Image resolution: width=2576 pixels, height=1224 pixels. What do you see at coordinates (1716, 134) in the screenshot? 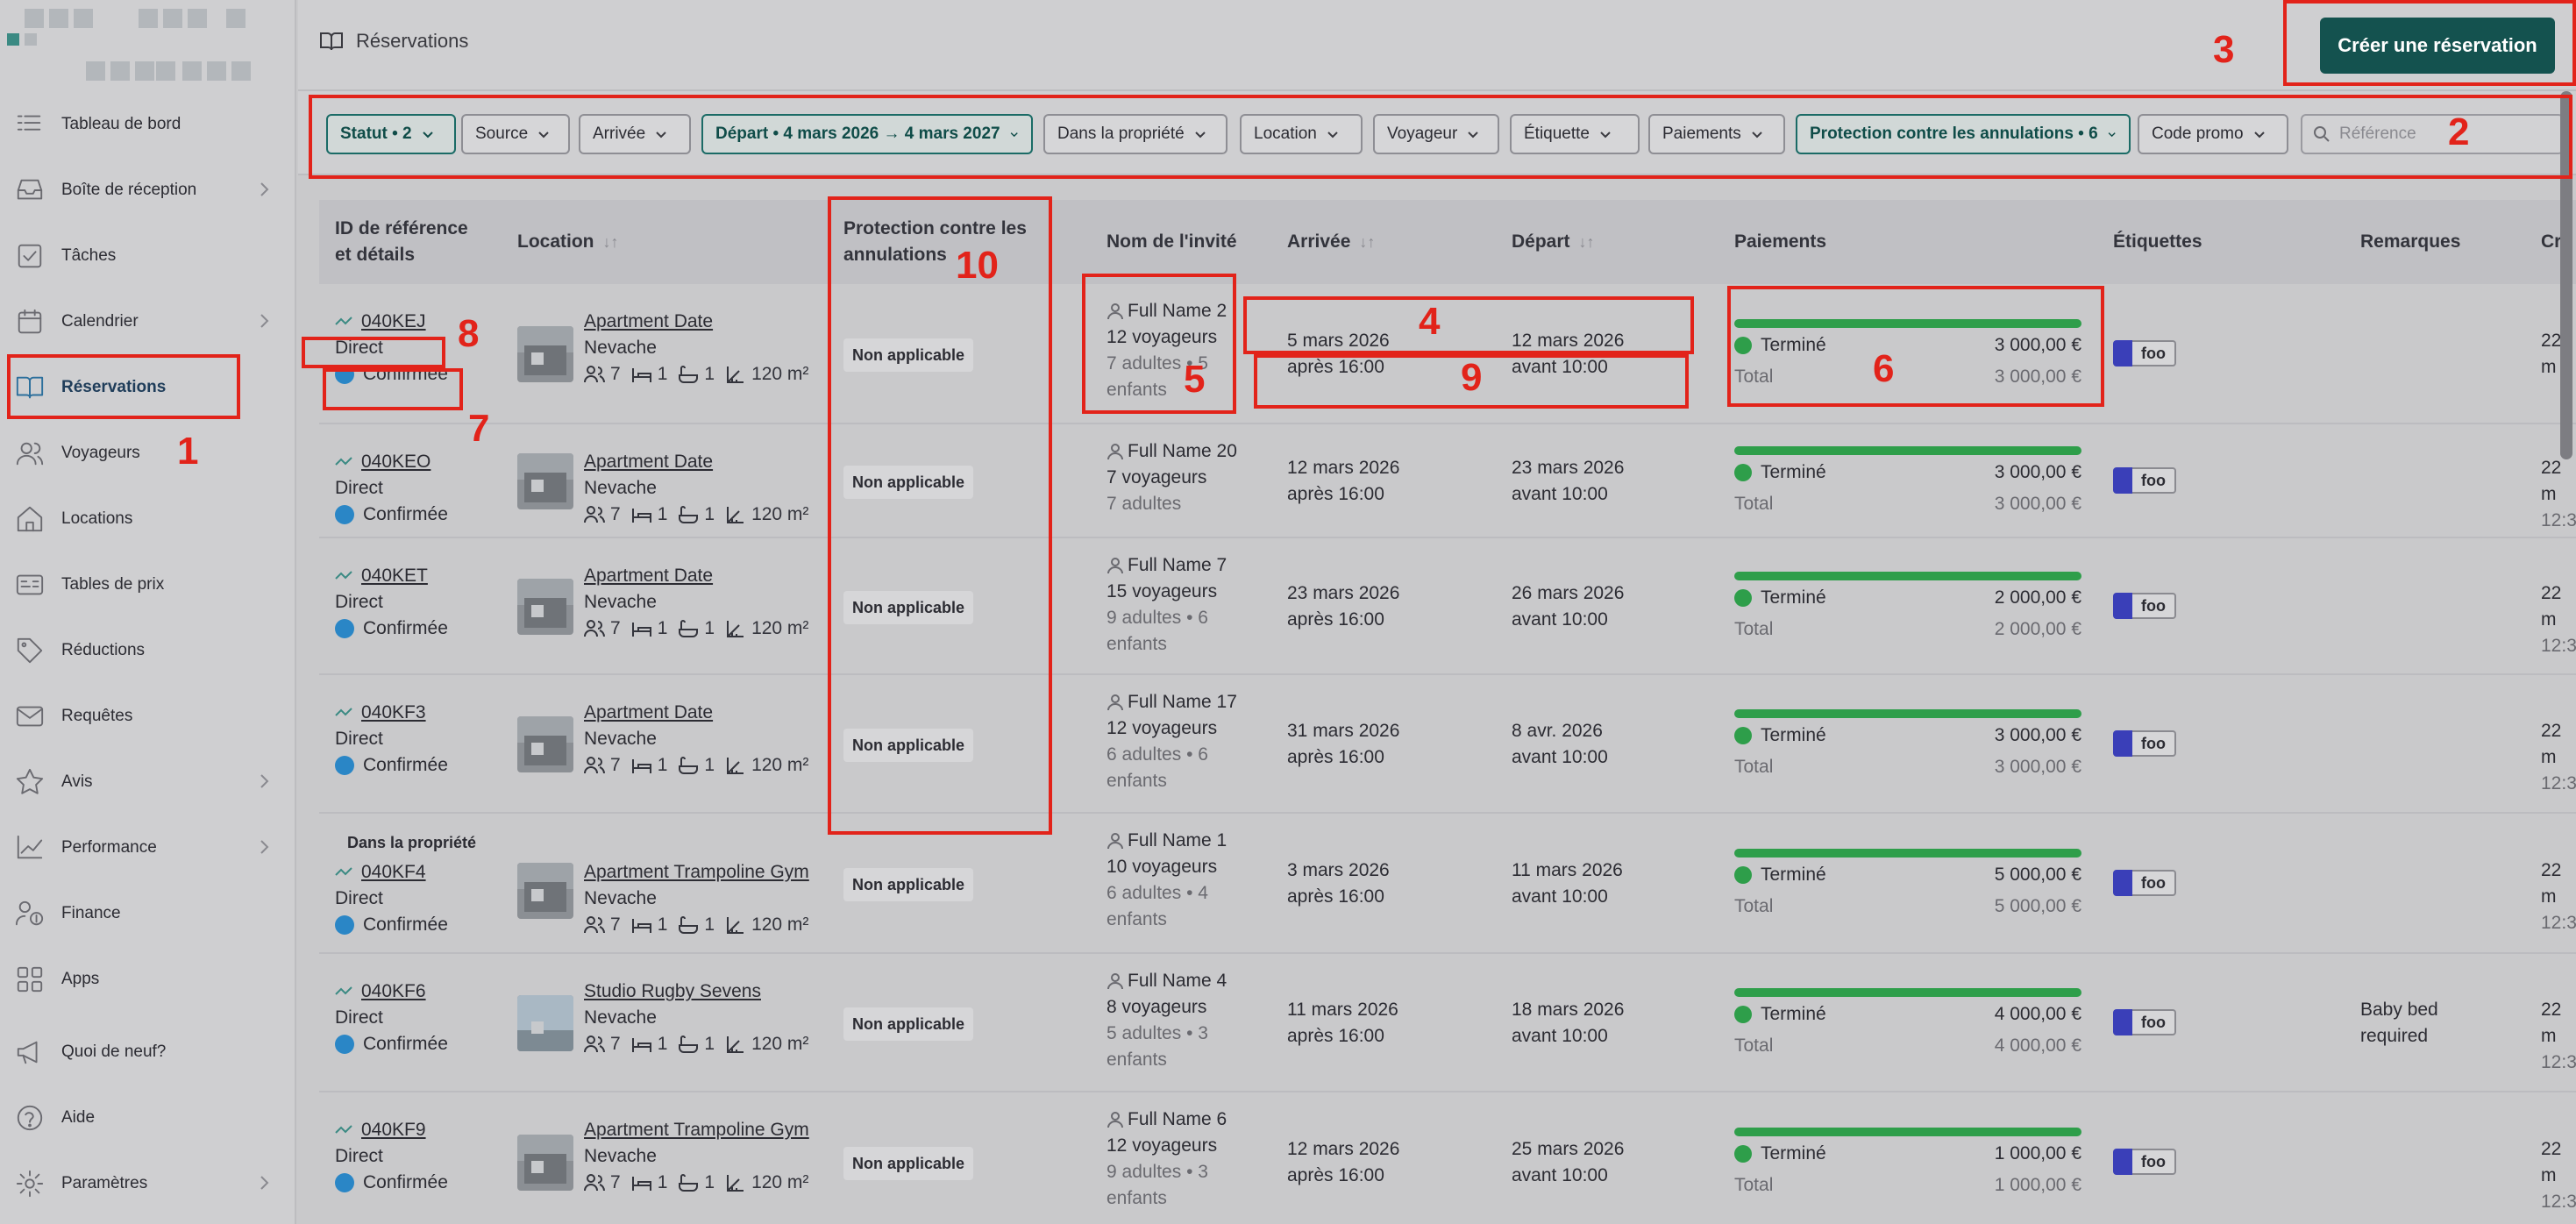
I see `filter-chip-8: Paiements` at bounding box center [1716, 134].